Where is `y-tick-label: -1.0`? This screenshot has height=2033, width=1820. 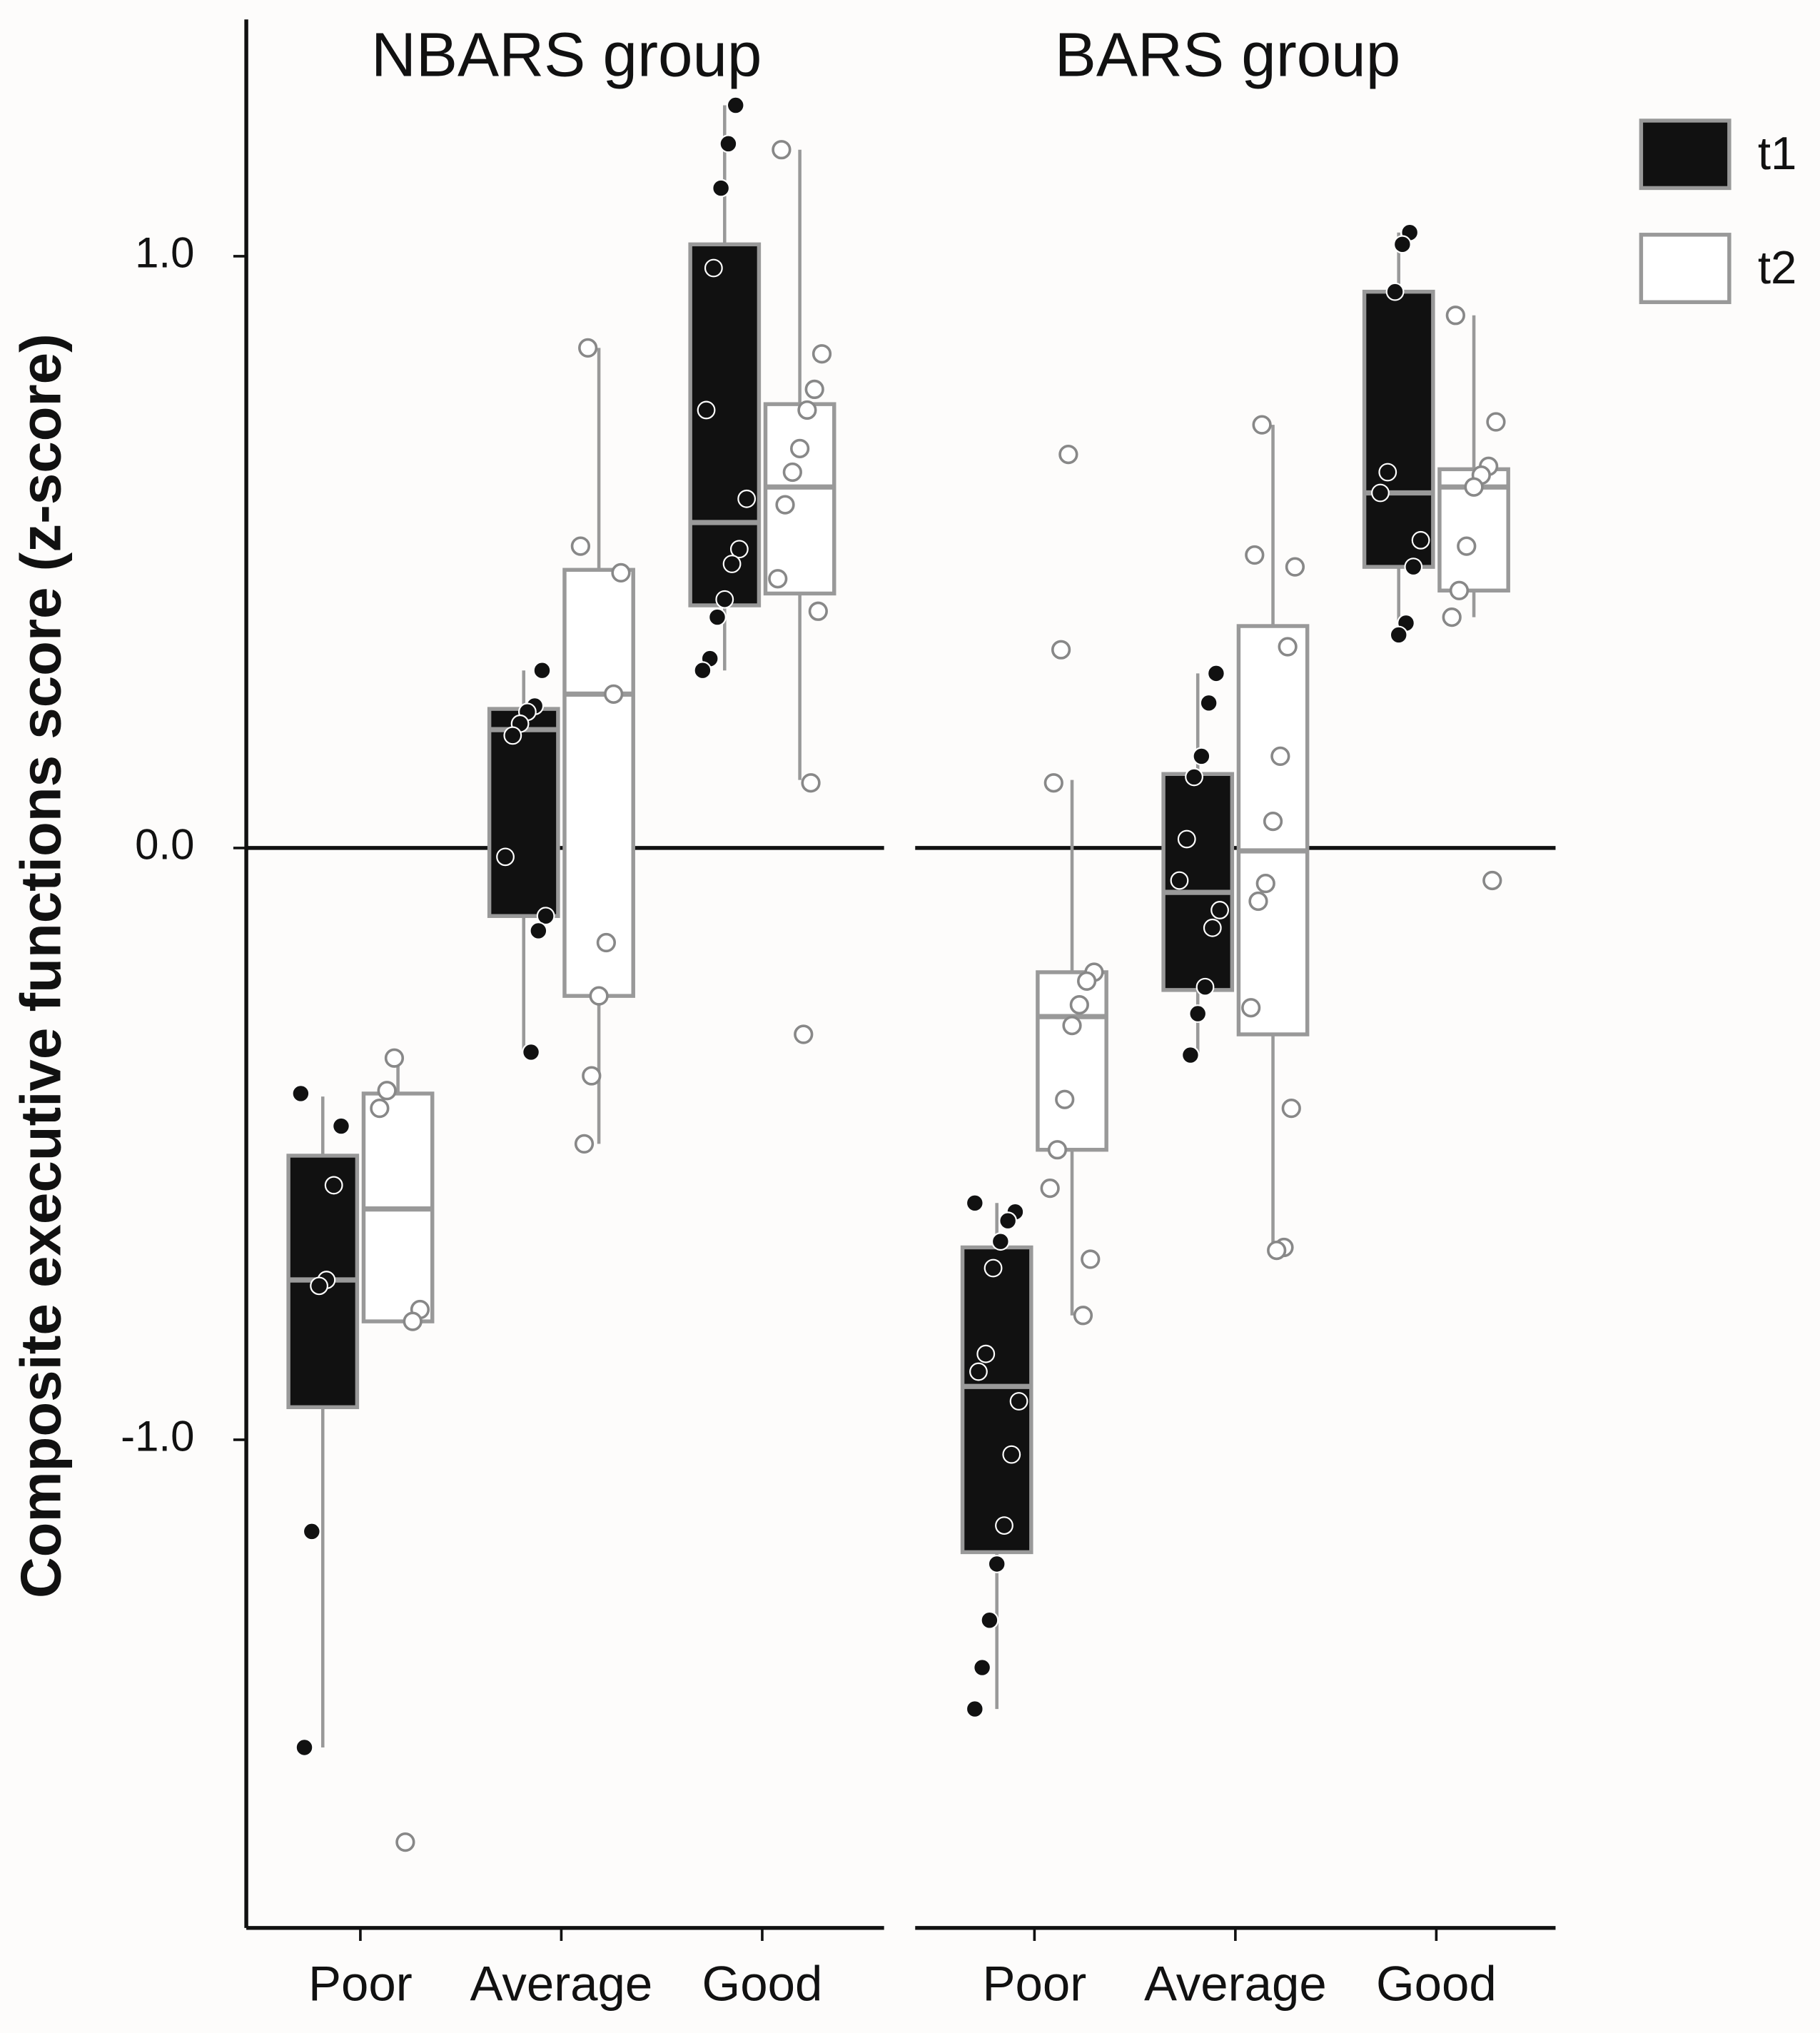 y-tick-label: -1.0 is located at coordinates (157, 1437).